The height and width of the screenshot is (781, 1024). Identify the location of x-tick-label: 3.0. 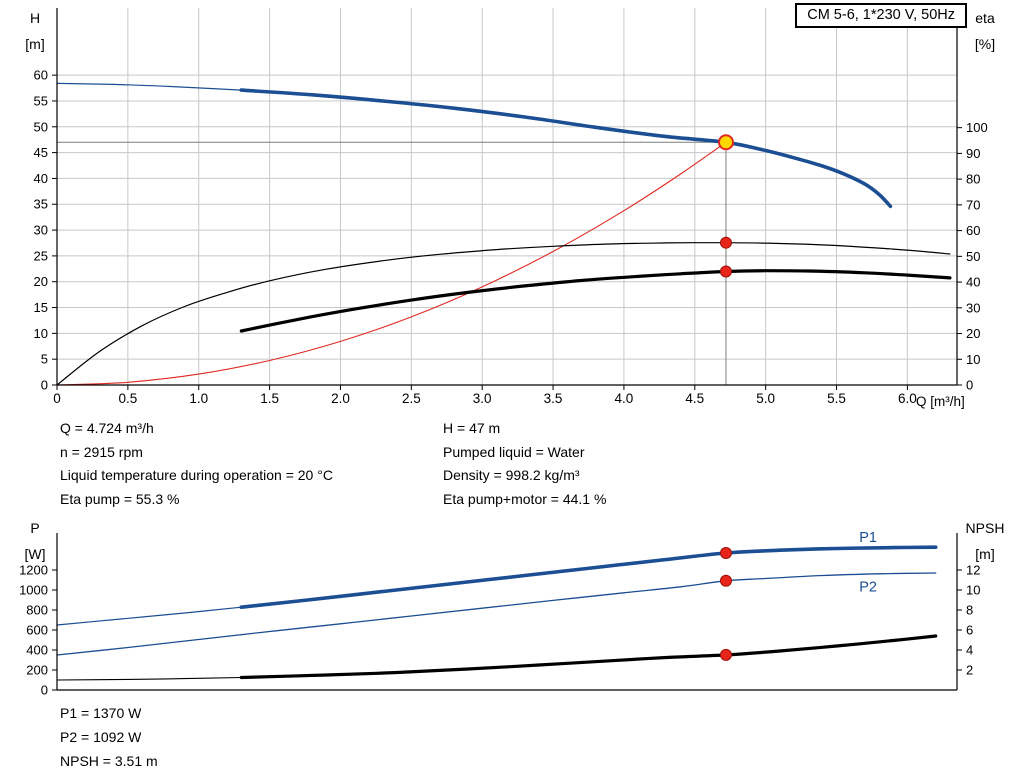
(482, 398).